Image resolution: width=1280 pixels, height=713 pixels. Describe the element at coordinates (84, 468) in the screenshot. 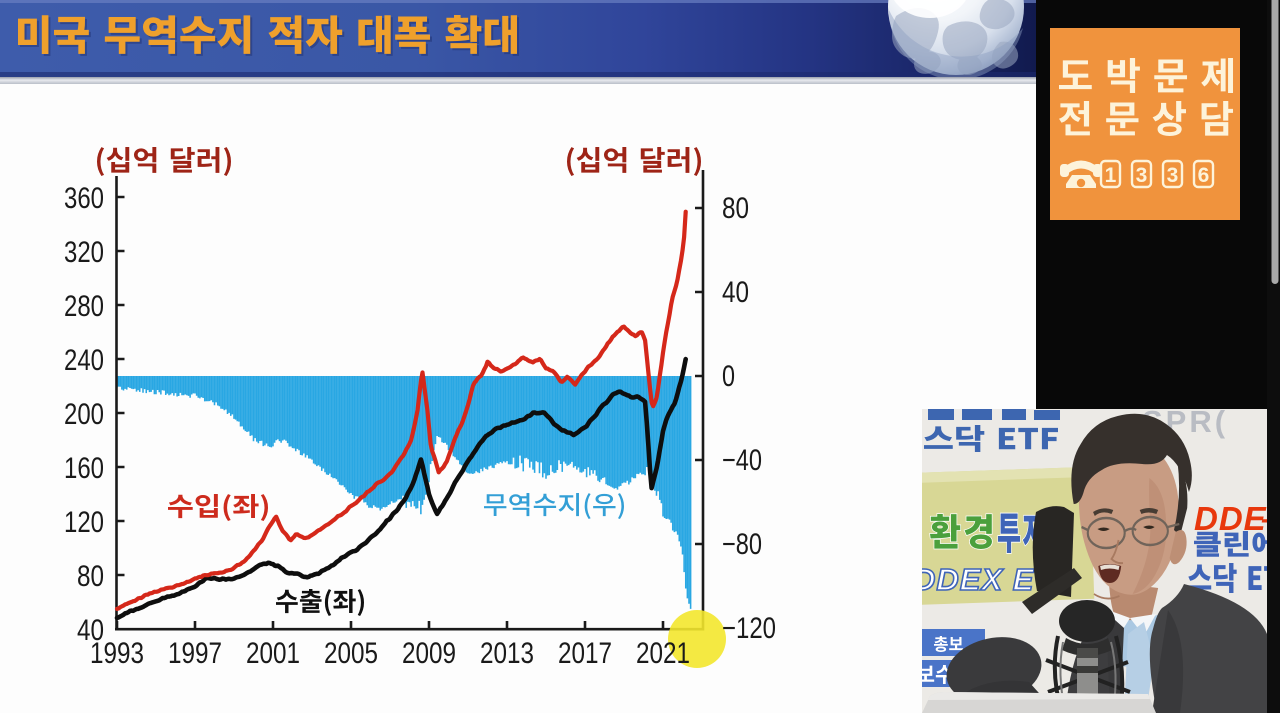

I see `svg-text: 160` at that location.